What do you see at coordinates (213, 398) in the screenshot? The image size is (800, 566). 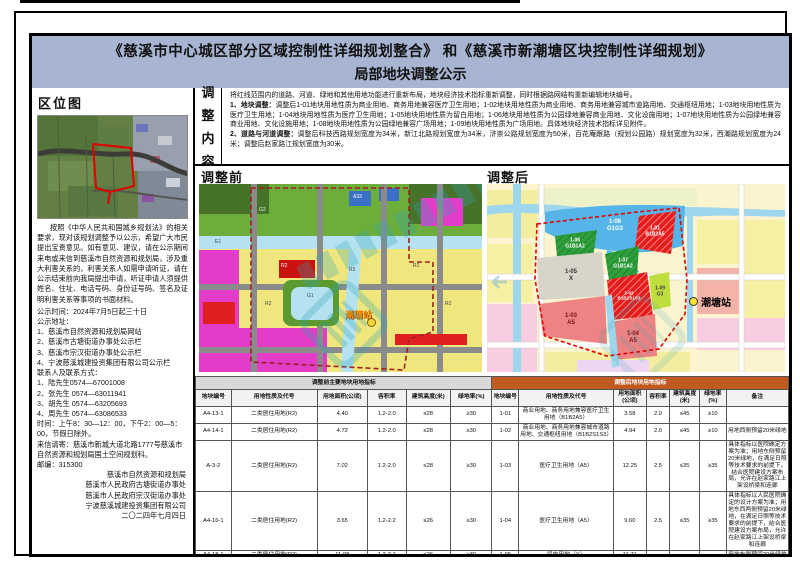 I see `col-header: 地块编号` at bounding box center [213, 398].